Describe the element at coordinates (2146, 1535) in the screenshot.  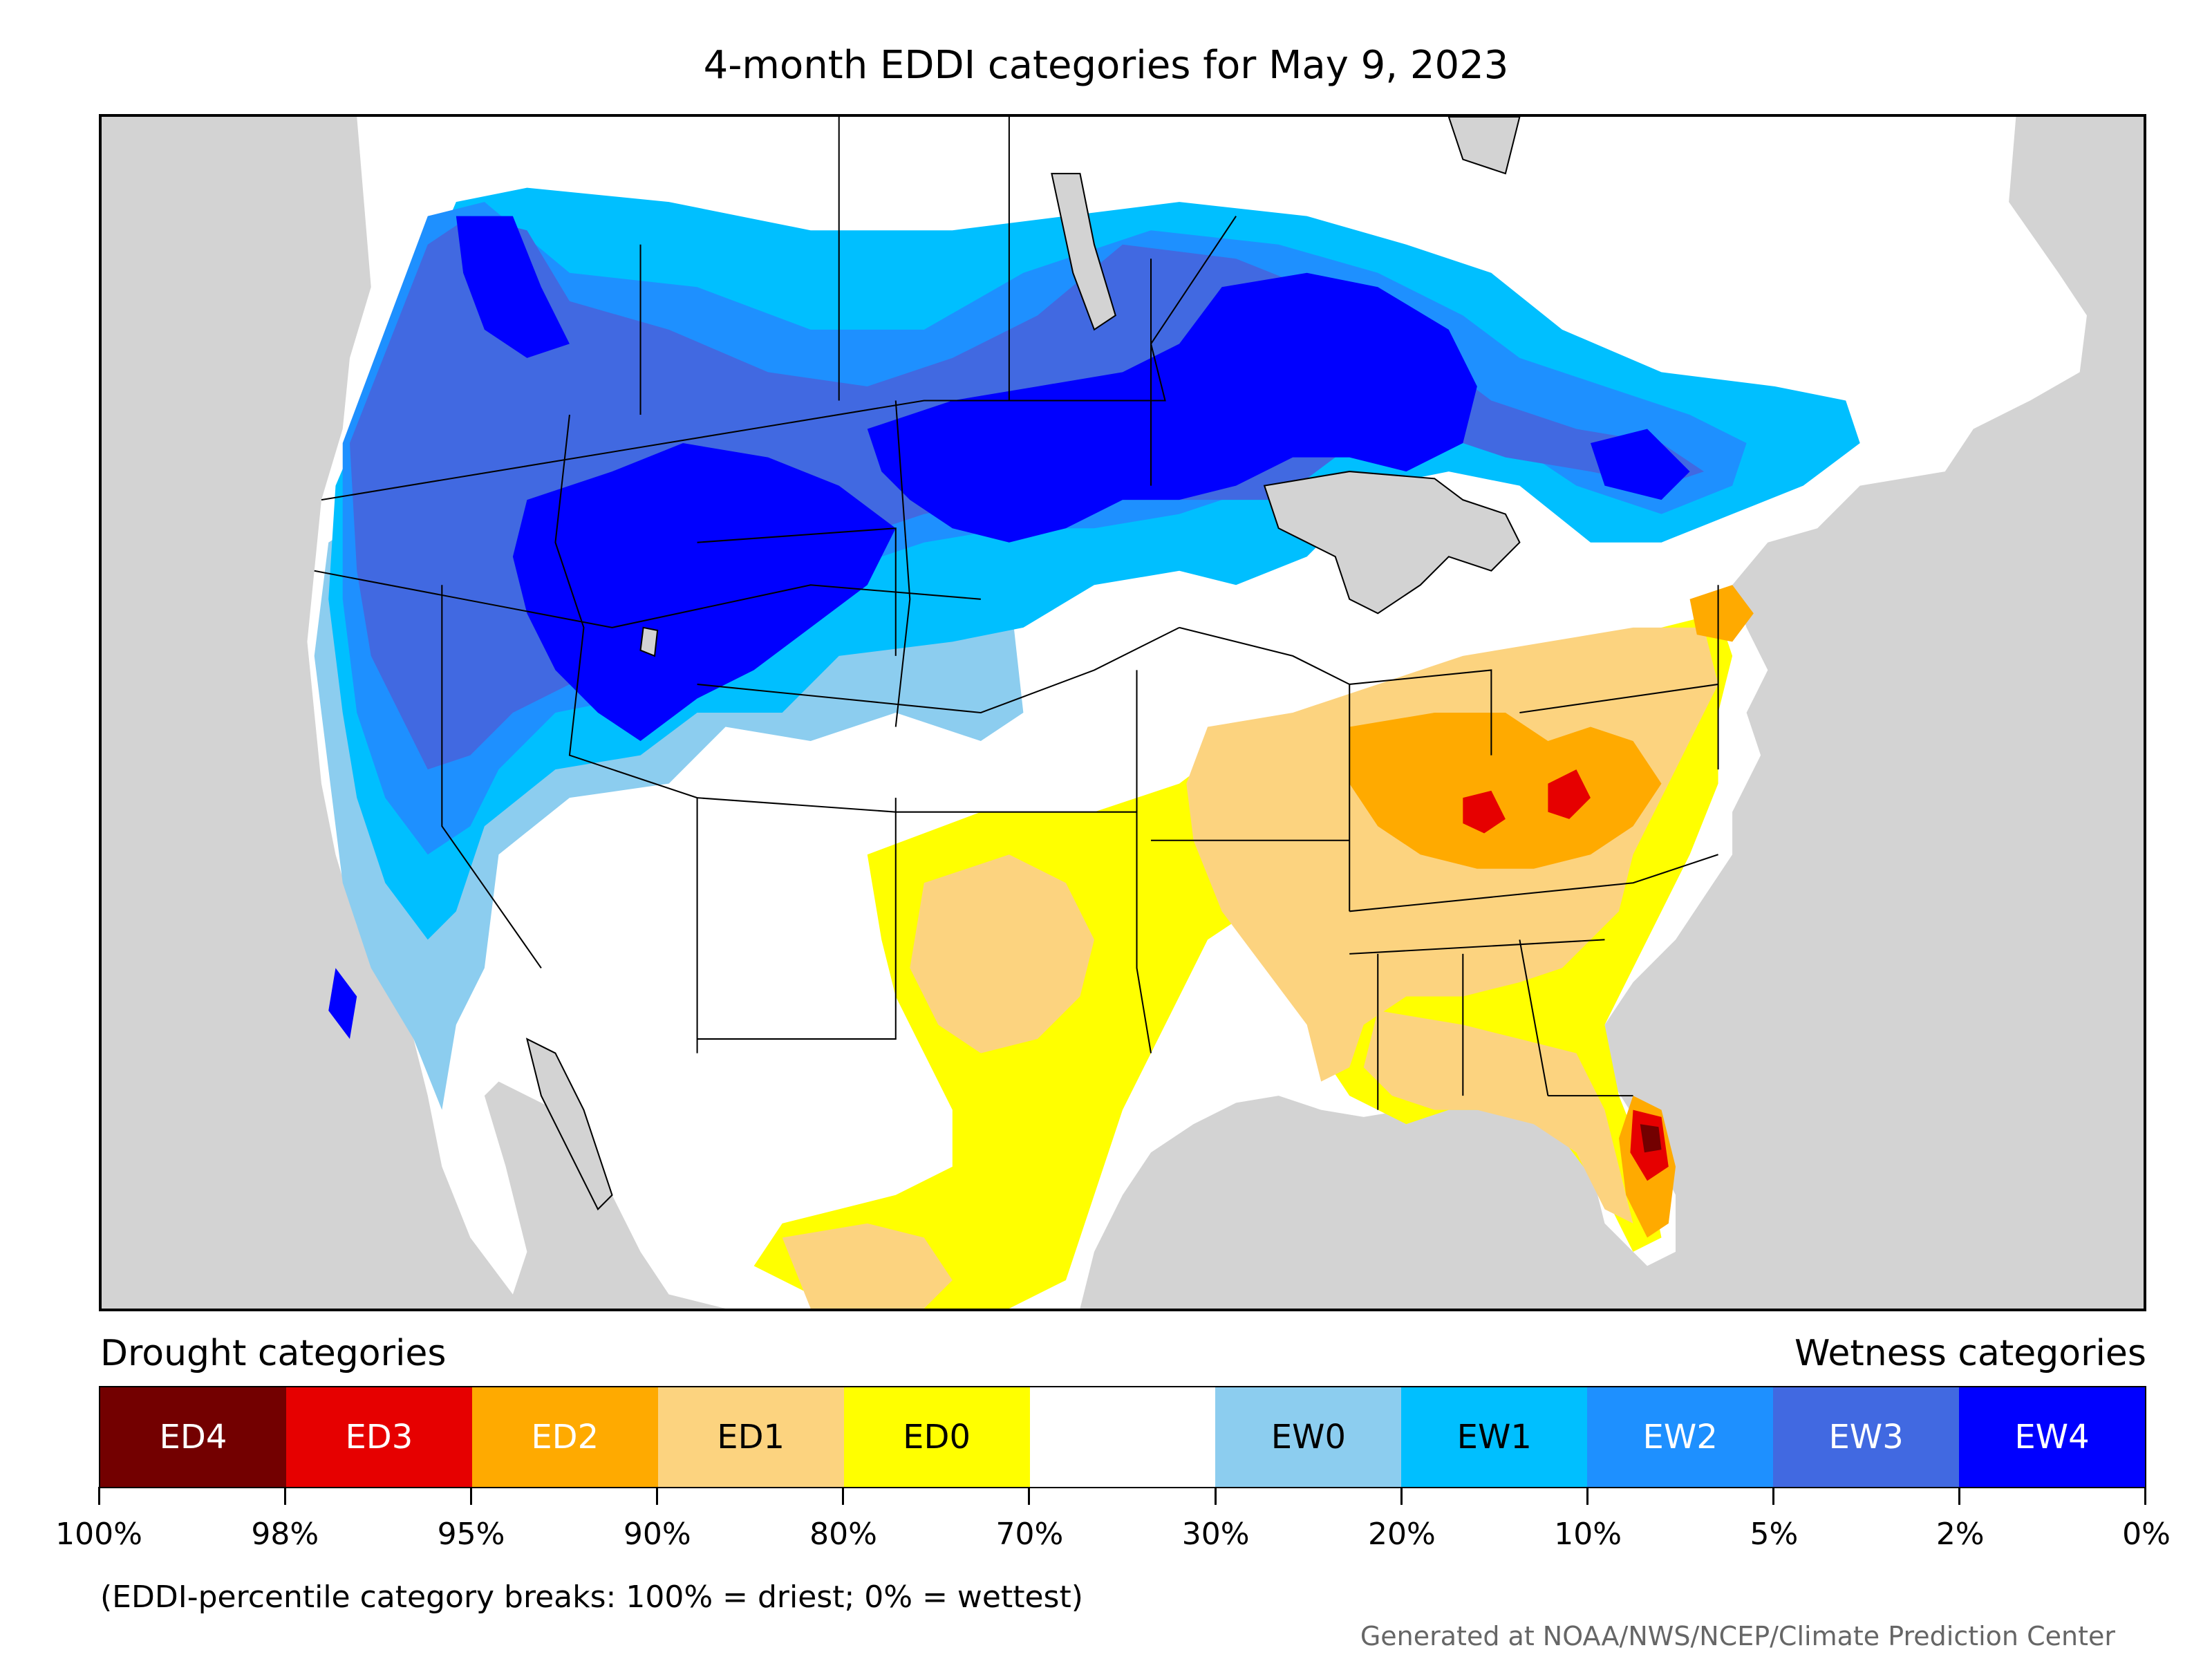
I see `colorbar-tick-label: 0%` at that location.